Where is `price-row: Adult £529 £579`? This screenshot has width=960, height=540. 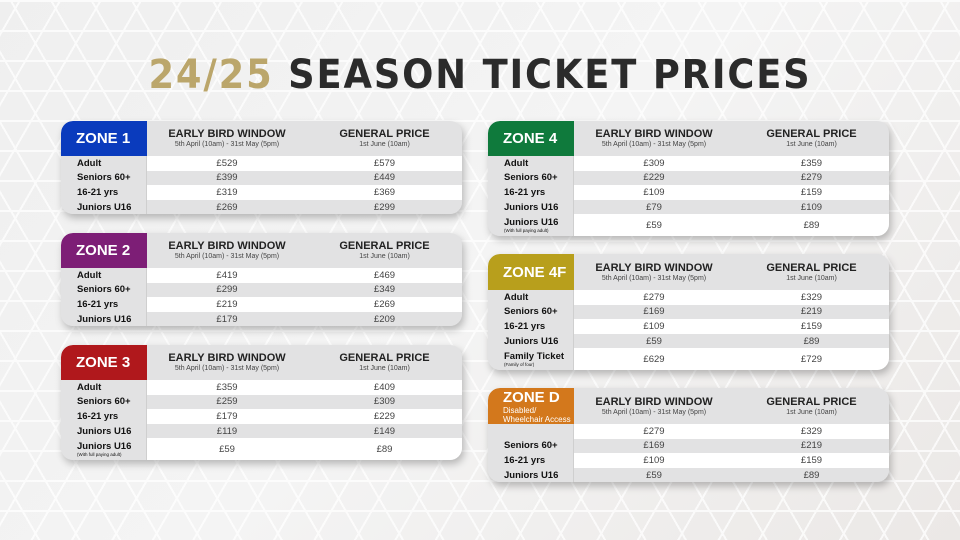 price-row: Adult £529 £579 is located at coordinates (261, 163).